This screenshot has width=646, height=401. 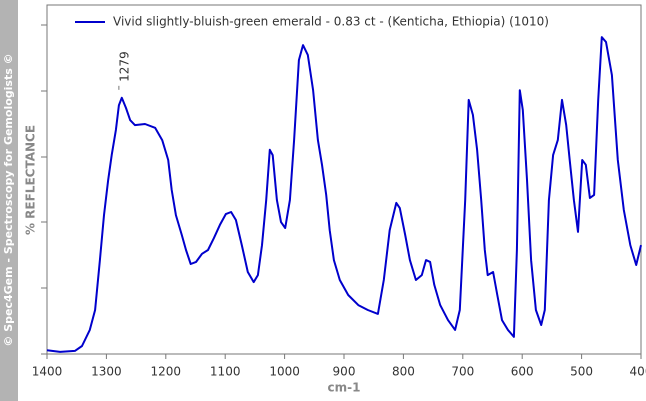 I want to click on x-axis-label: cm-1, so click(x=344, y=388).